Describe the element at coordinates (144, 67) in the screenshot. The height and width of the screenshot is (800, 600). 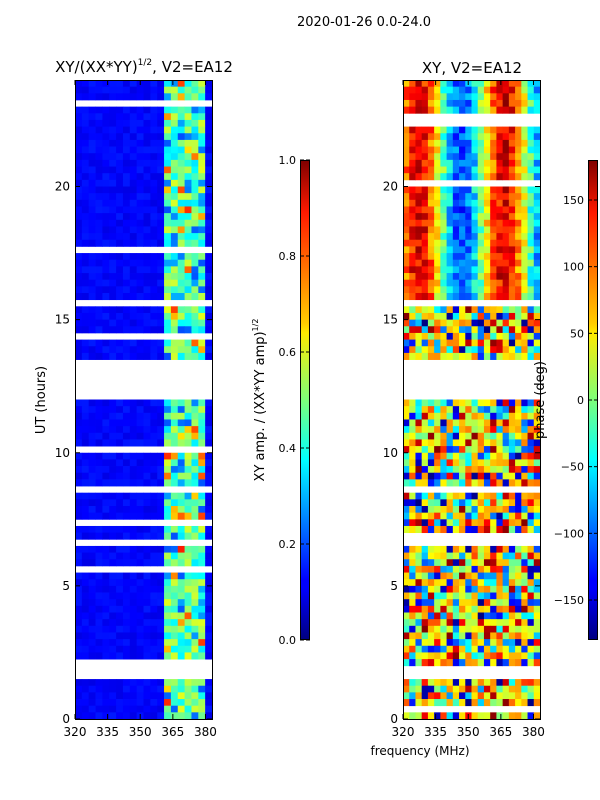
I see `amp-panel-title: XY/(XX*YY)1/2, V2=EA12` at that location.